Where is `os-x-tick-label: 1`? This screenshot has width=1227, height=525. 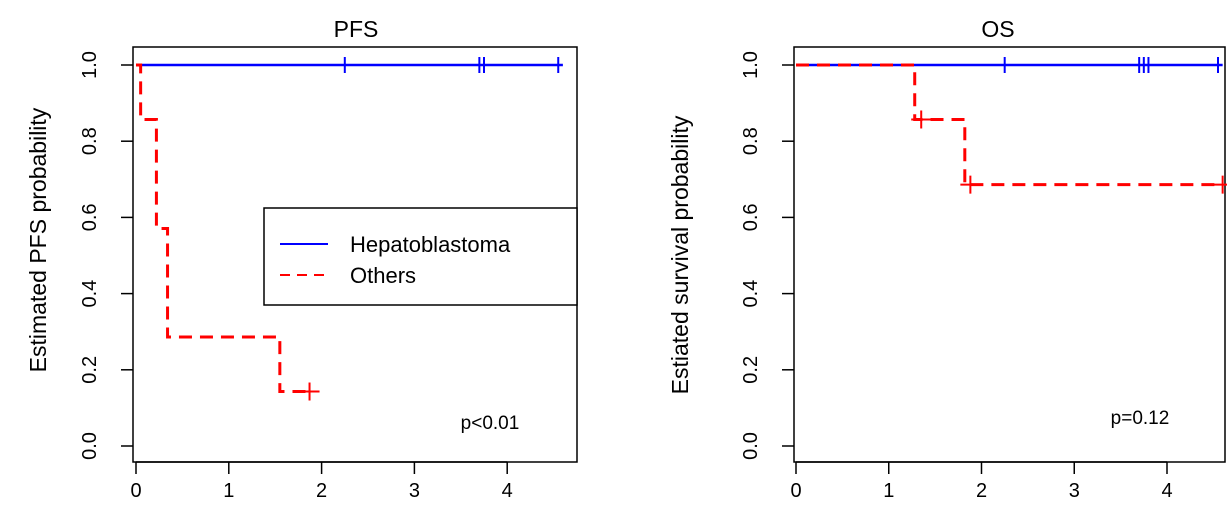 os-x-tick-label: 1 is located at coordinates (888, 491).